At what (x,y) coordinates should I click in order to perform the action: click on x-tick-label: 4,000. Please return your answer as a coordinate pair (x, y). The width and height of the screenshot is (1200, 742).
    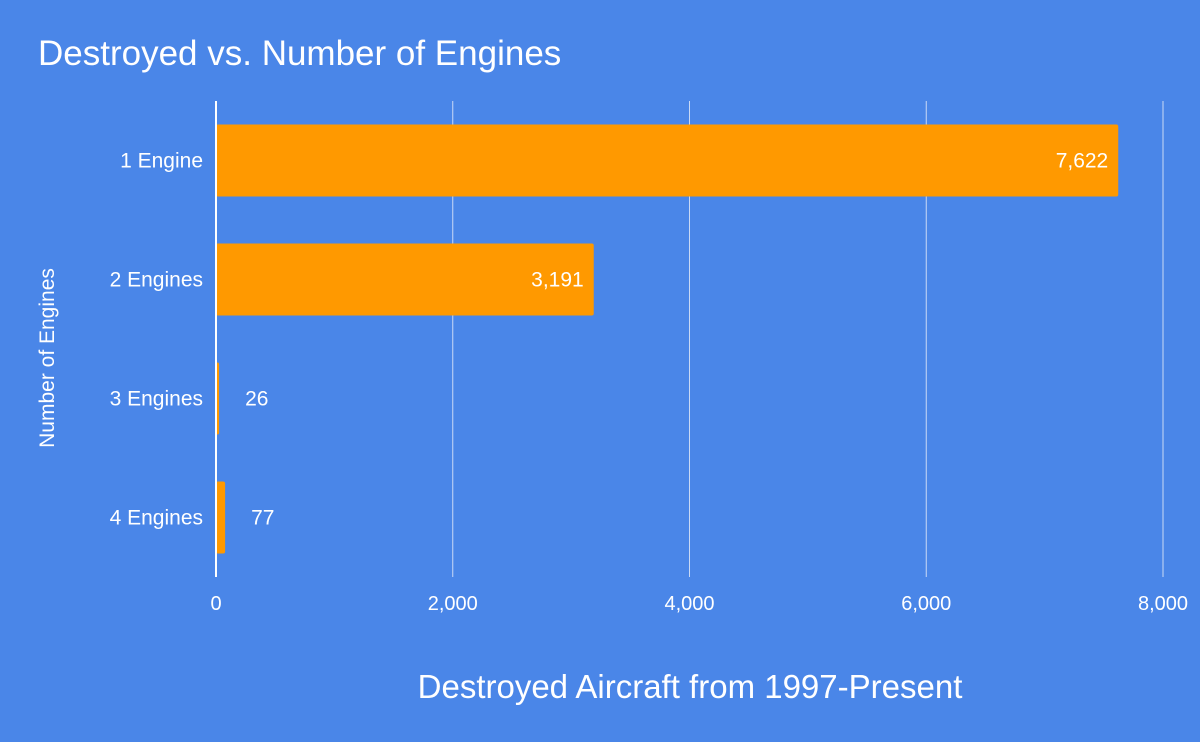
    Looking at the image, I should click on (689, 604).